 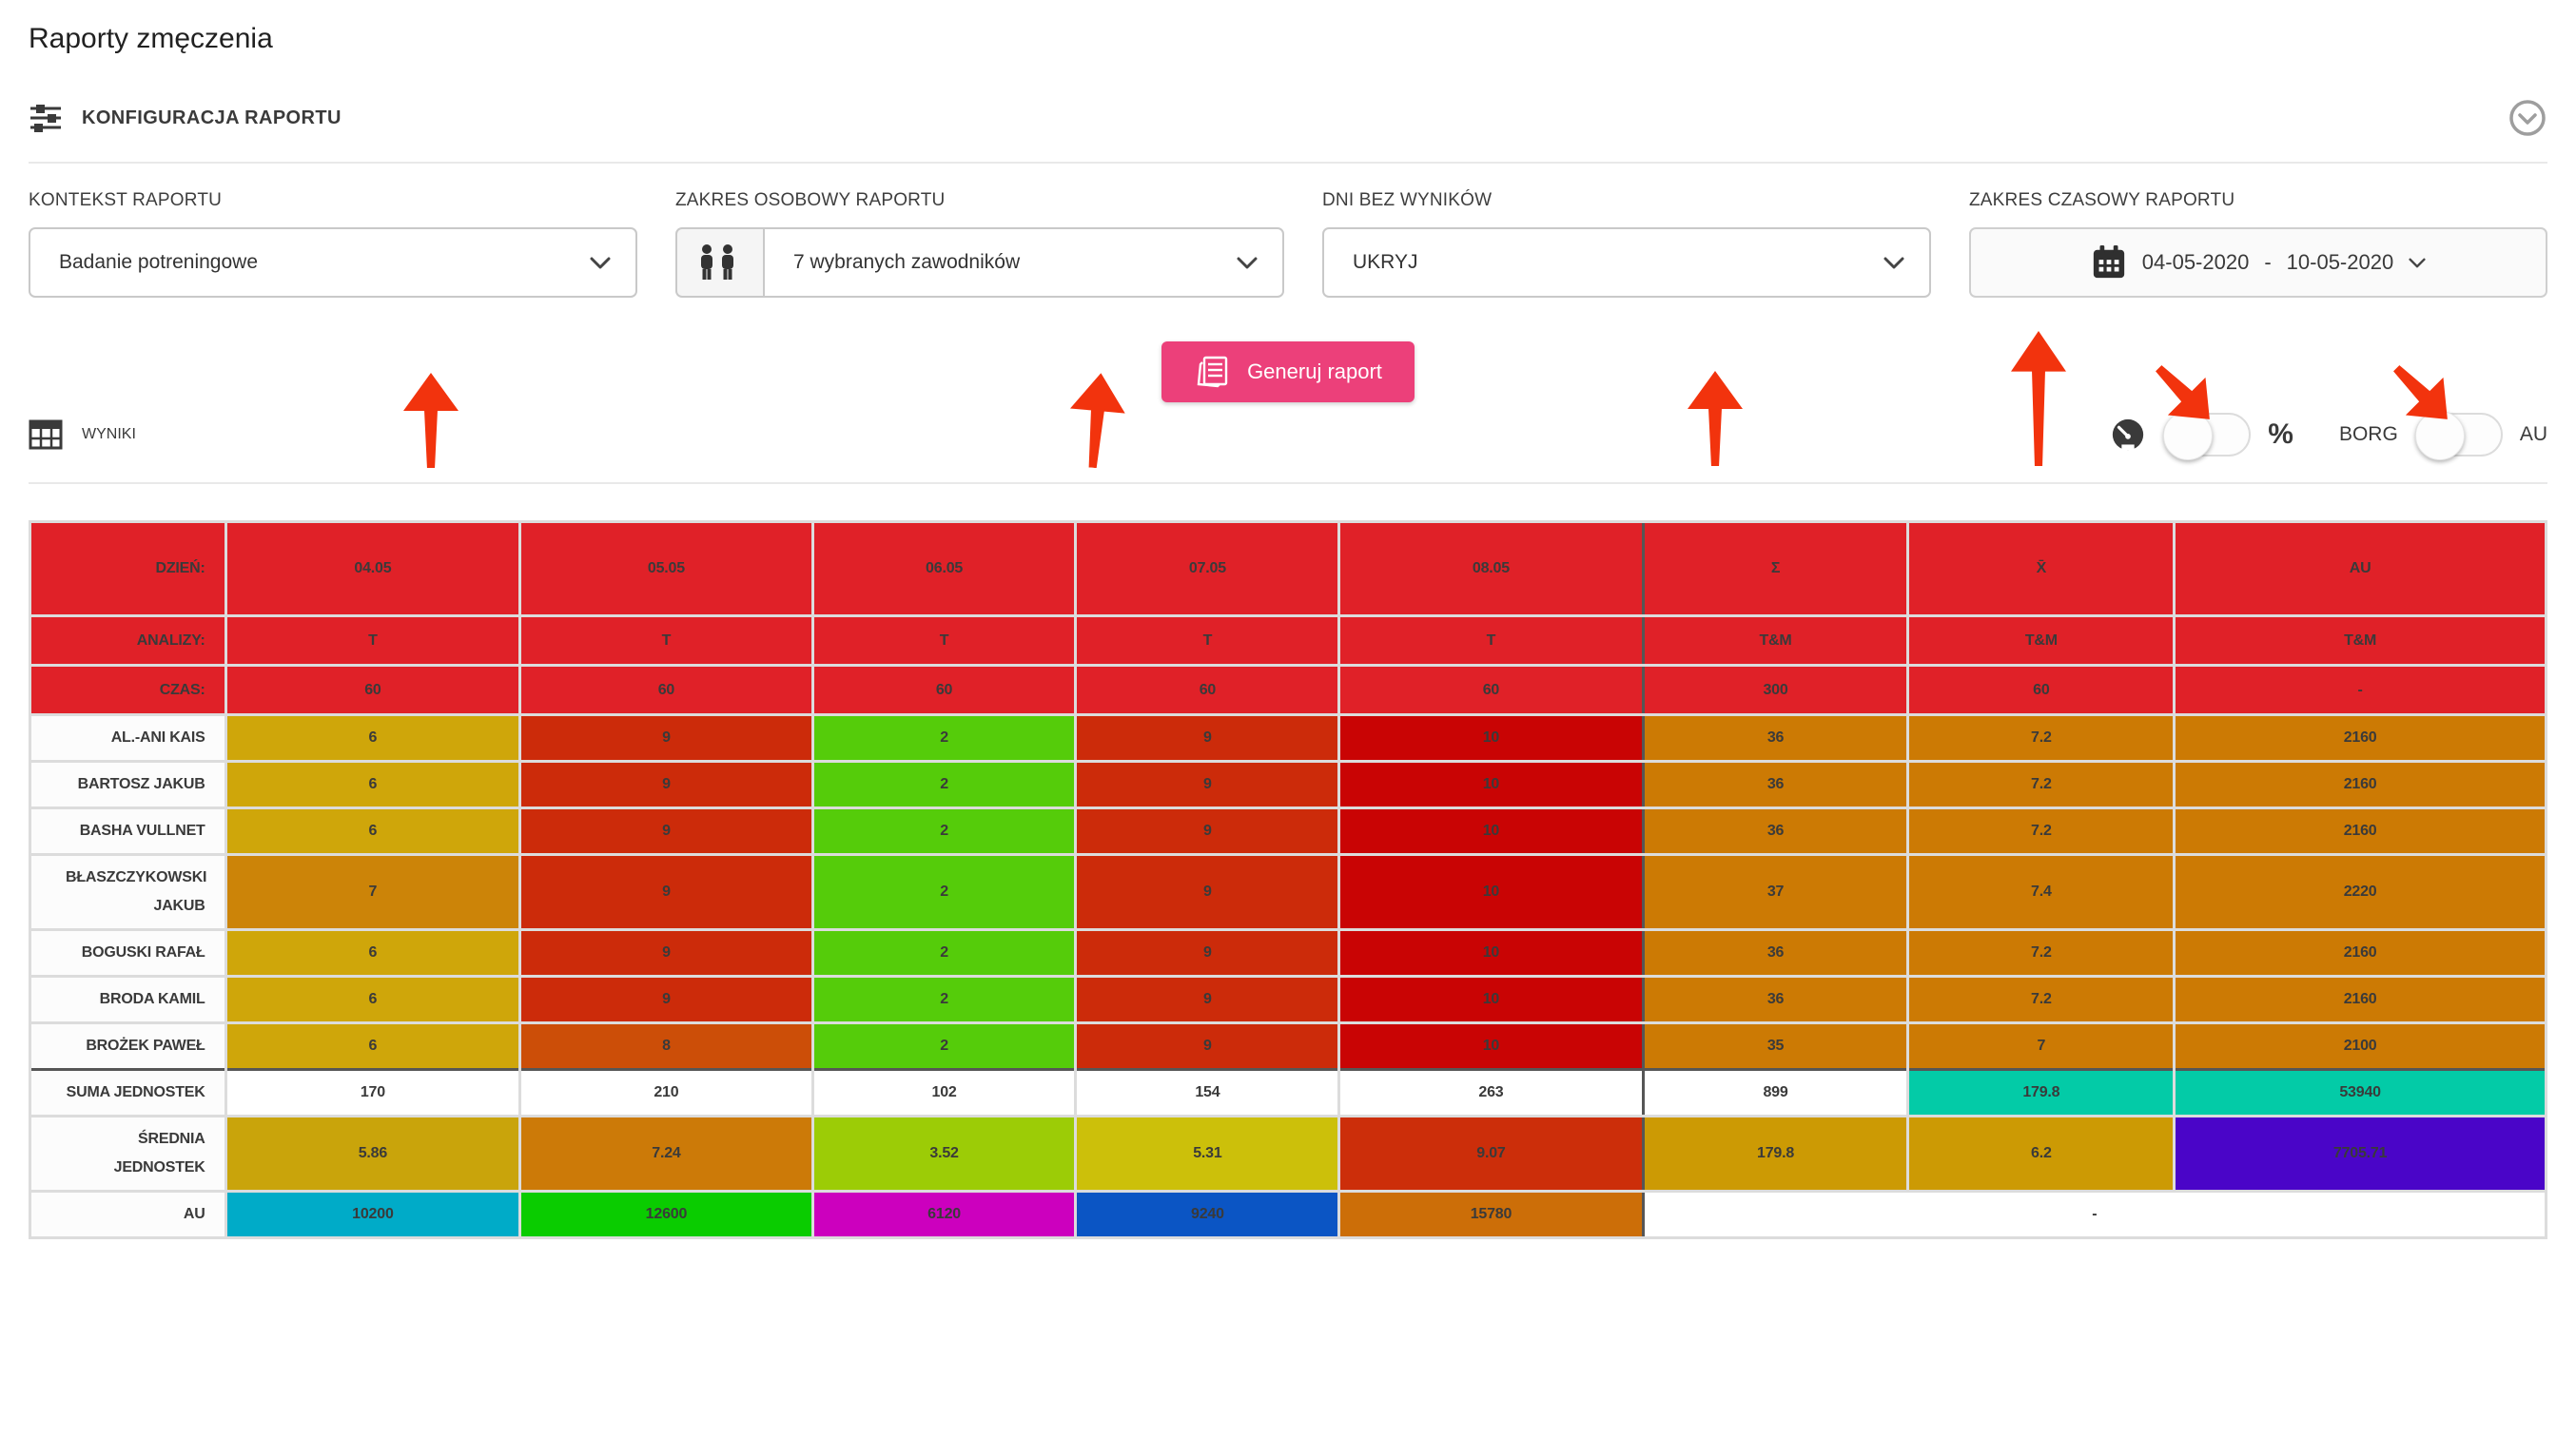 I want to click on summary-cell: 15780, so click(x=1491, y=1214).